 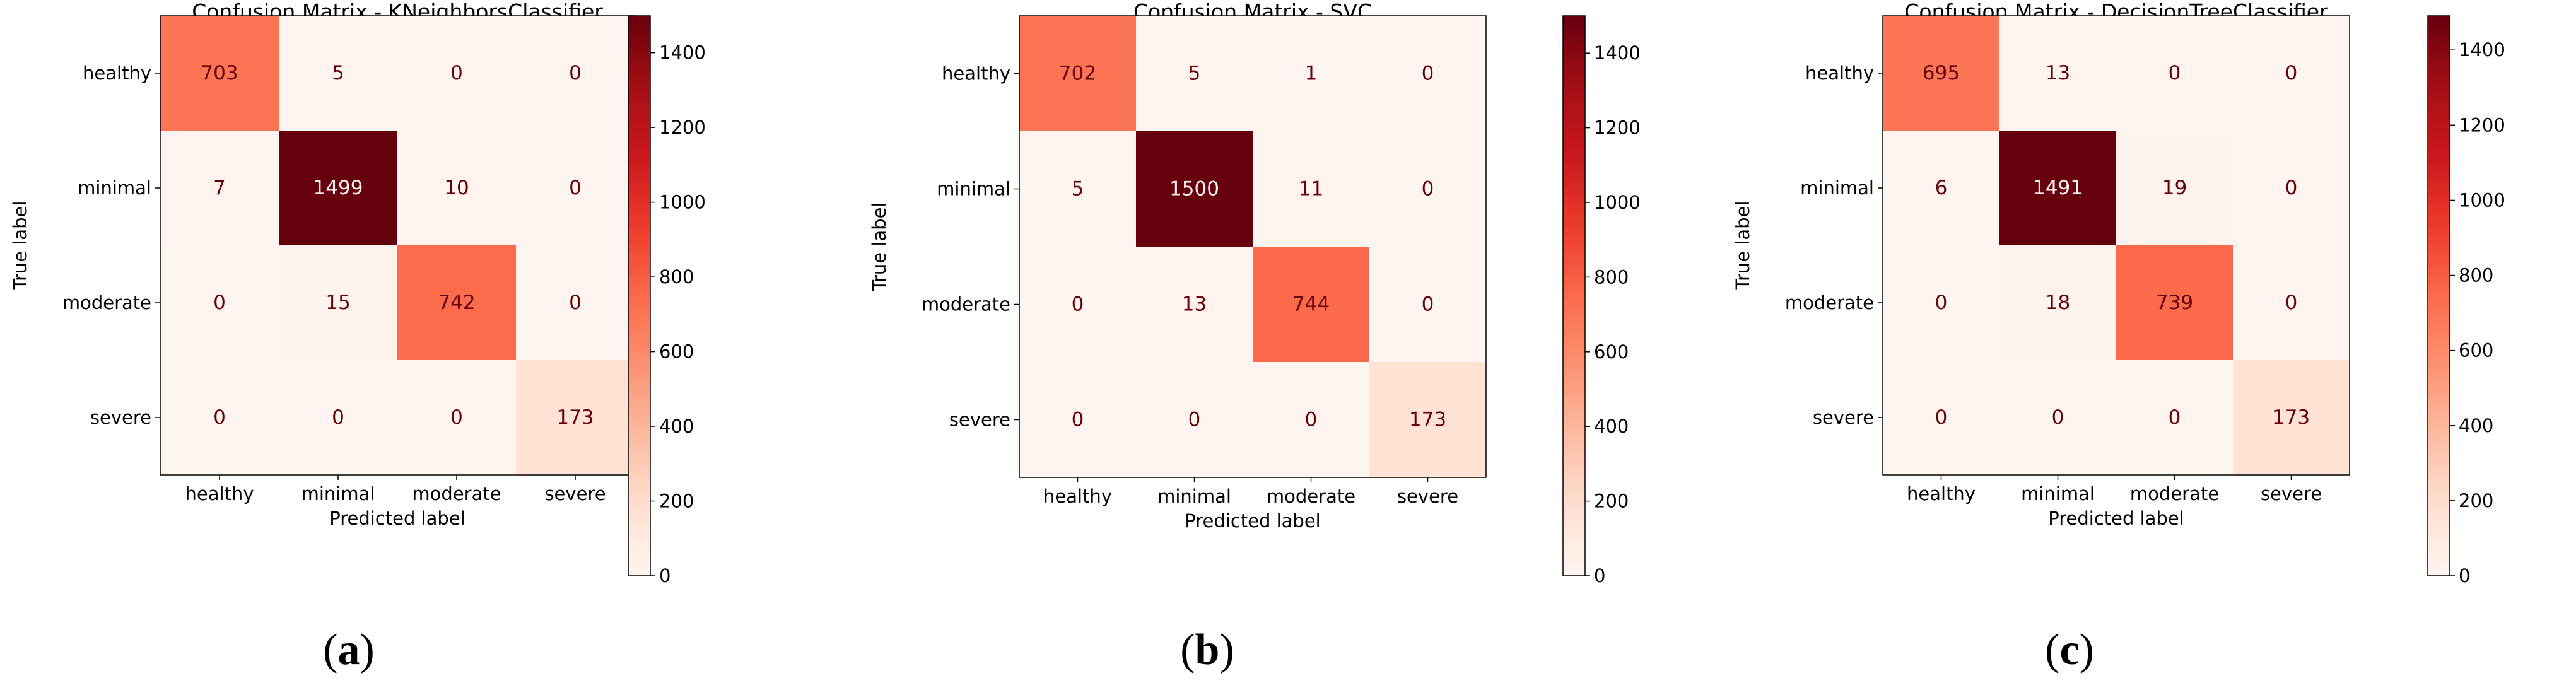 I want to click on y-axis-label: True label, so click(x=20, y=246).